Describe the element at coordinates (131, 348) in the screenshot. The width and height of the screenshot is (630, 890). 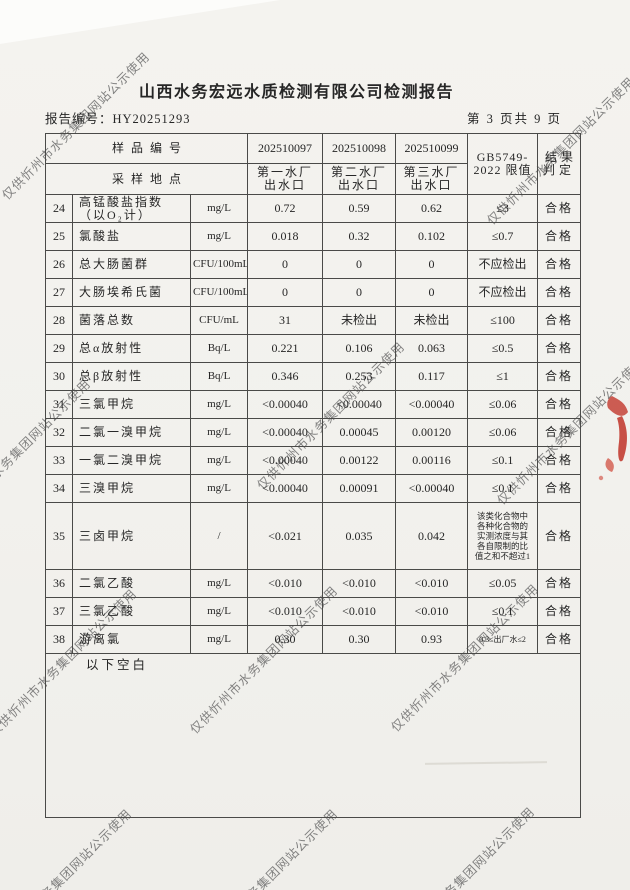
I see `cell-parameter-name: 总α放射性` at that location.